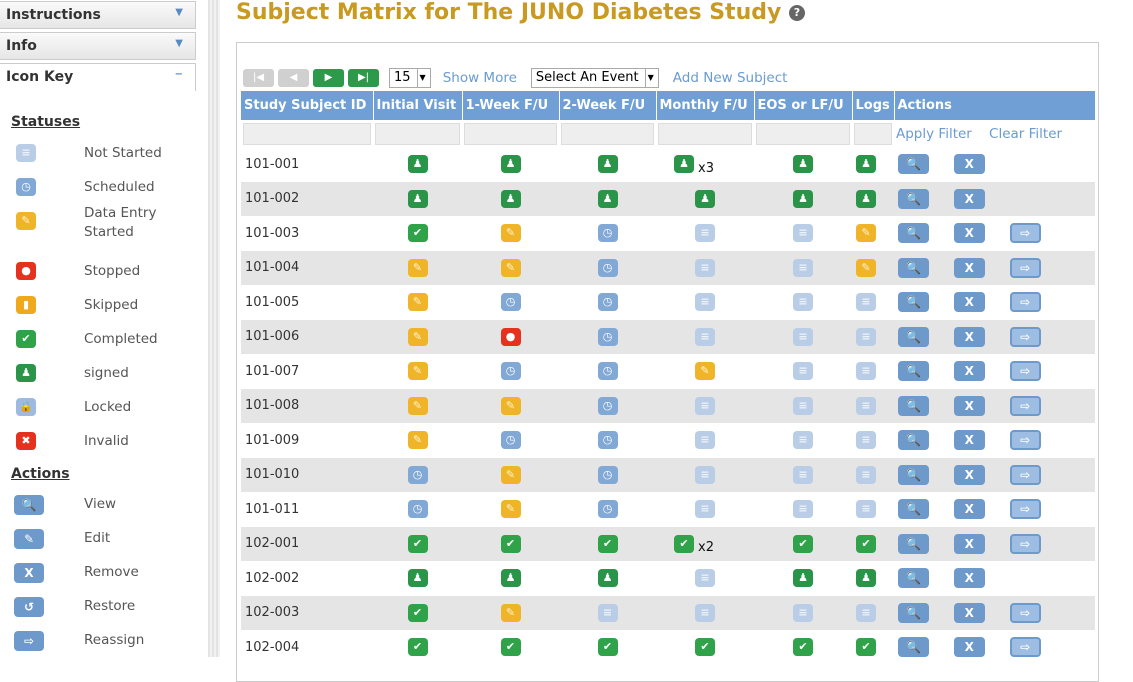  I want to click on subject-id: 101-005, so click(272, 302).